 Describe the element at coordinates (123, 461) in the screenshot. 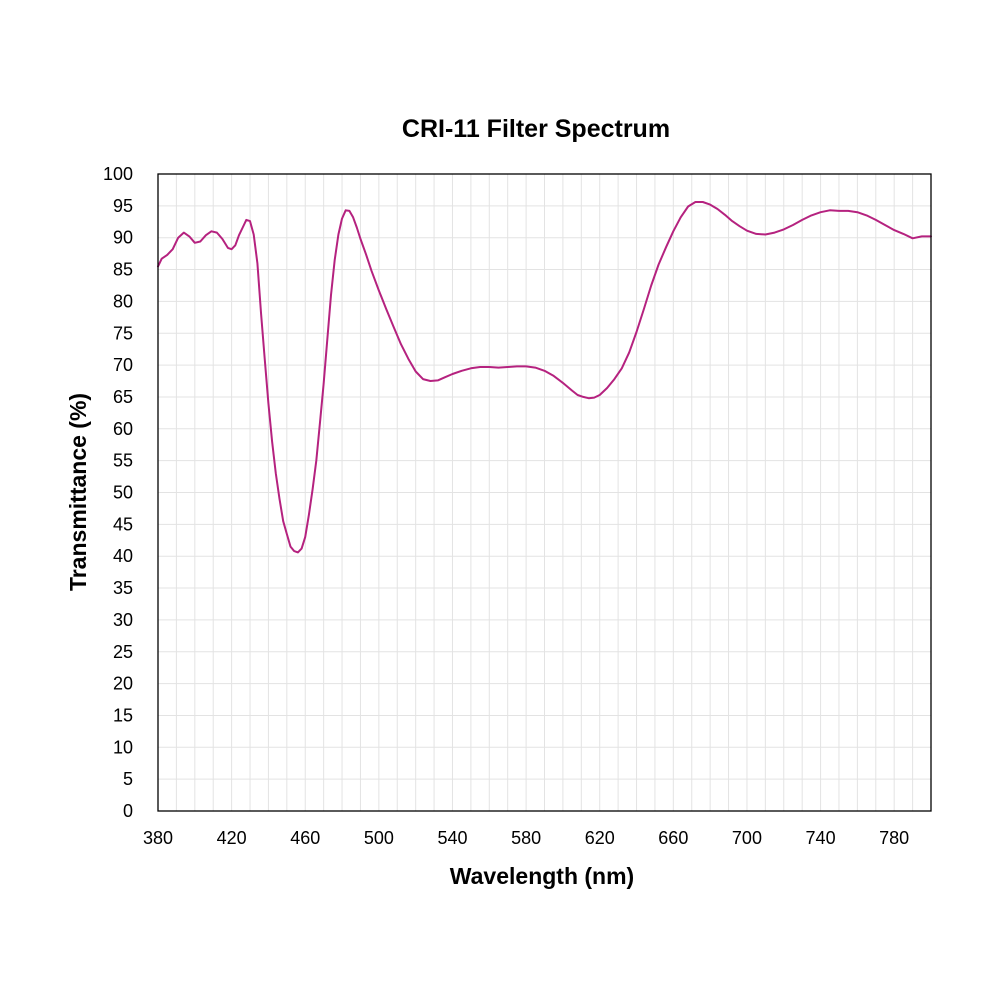

I see `y-tick-label: 55` at that location.